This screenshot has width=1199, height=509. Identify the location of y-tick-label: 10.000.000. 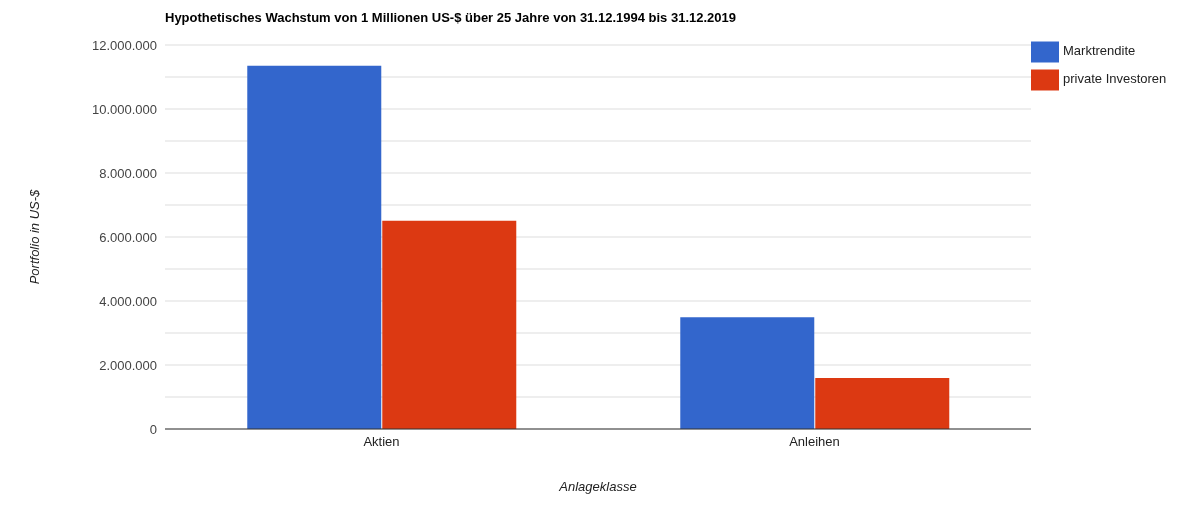
(124, 109).